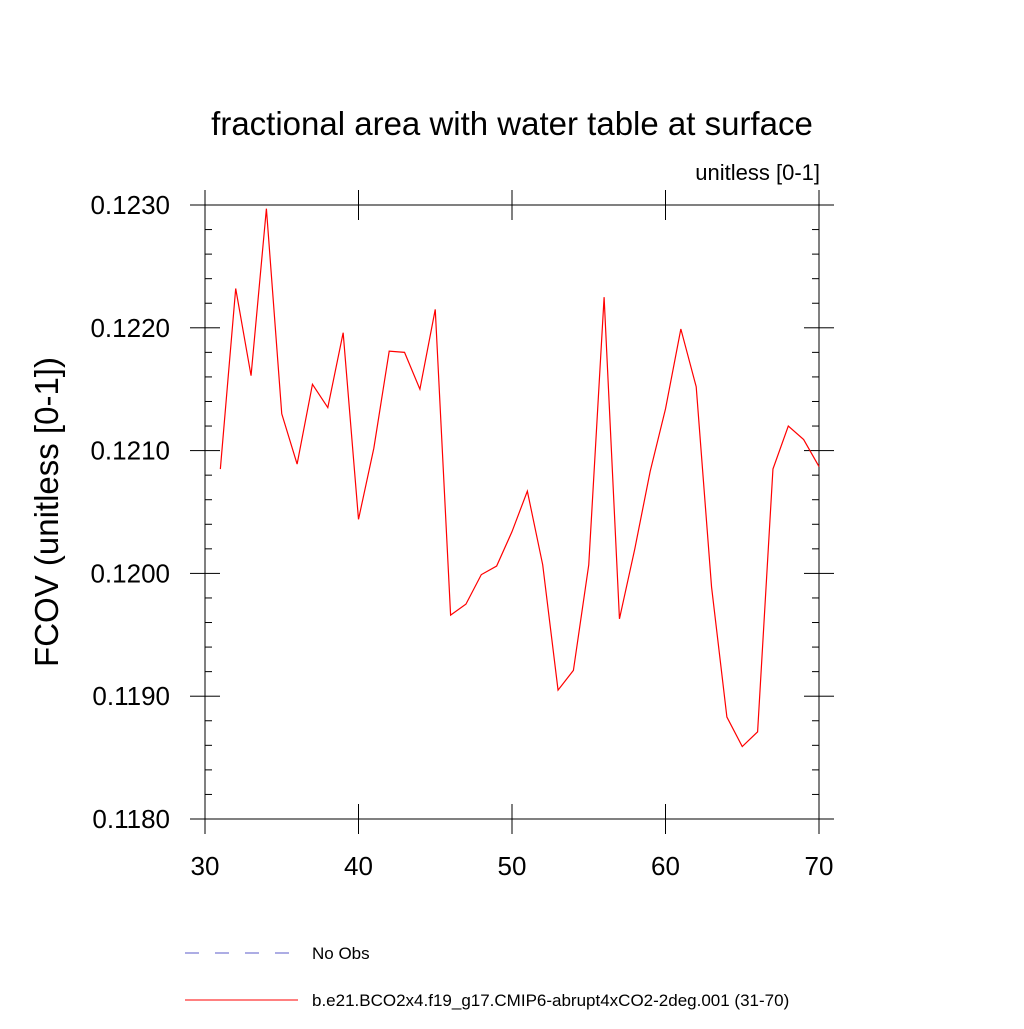 The height and width of the screenshot is (1029, 1024). Describe the element at coordinates (130, 328) in the screenshot. I see `y-tick-label: 0.1220` at that location.